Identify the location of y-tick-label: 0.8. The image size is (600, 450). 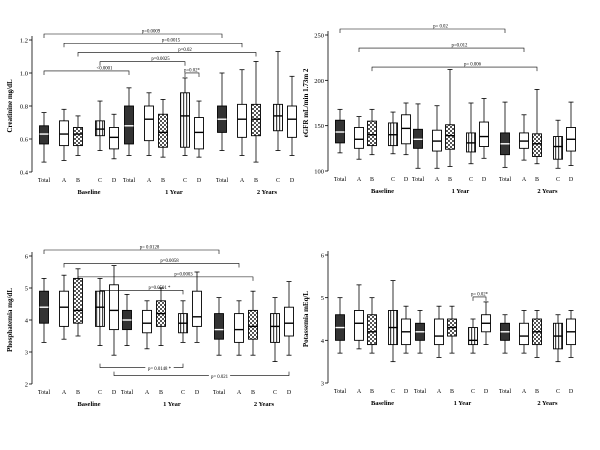
(24, 107).